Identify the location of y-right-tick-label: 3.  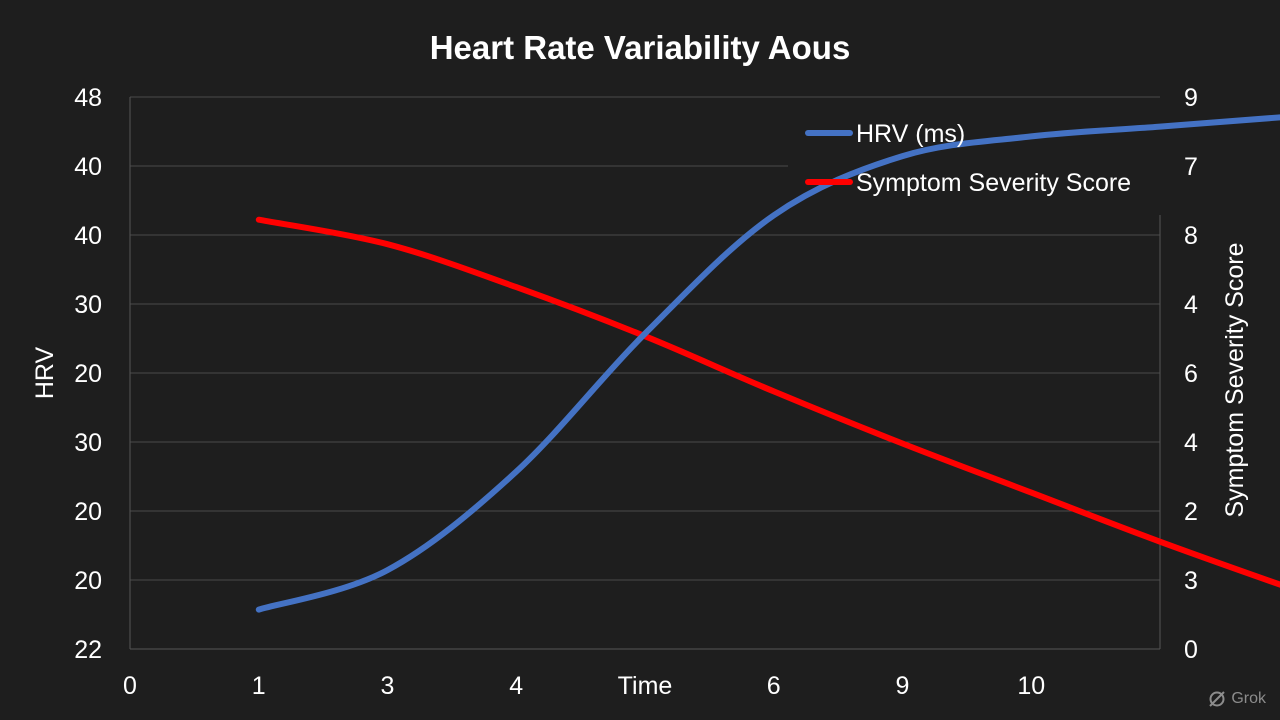
(1191, 581).